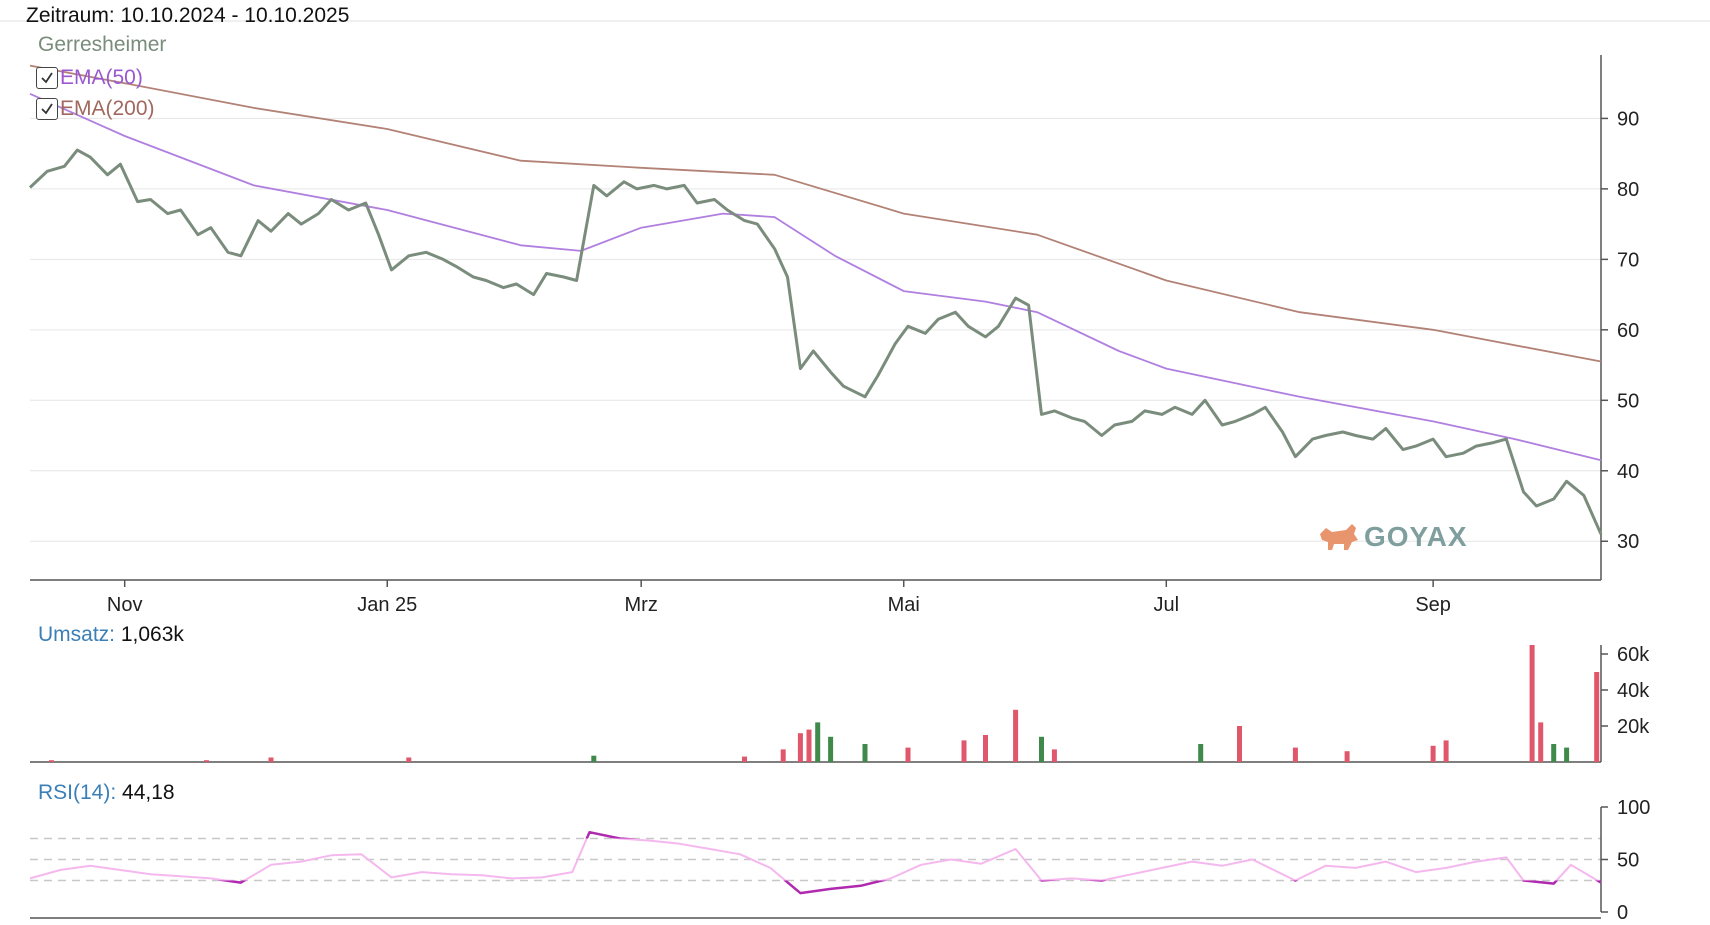  I want to click on price-tick-label: 50, so click(1628, 401).